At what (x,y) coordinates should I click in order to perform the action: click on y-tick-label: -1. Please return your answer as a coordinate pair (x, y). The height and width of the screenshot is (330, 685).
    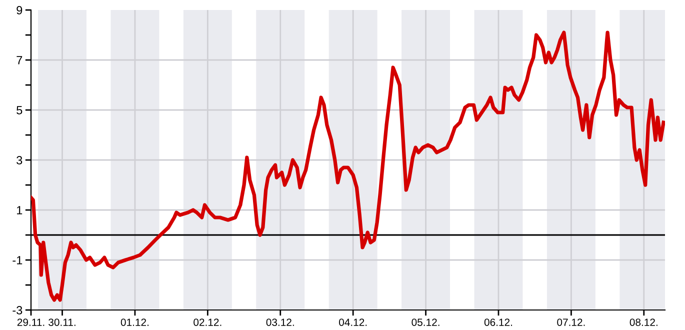
    Looking at the image, I should click on (17, 260).